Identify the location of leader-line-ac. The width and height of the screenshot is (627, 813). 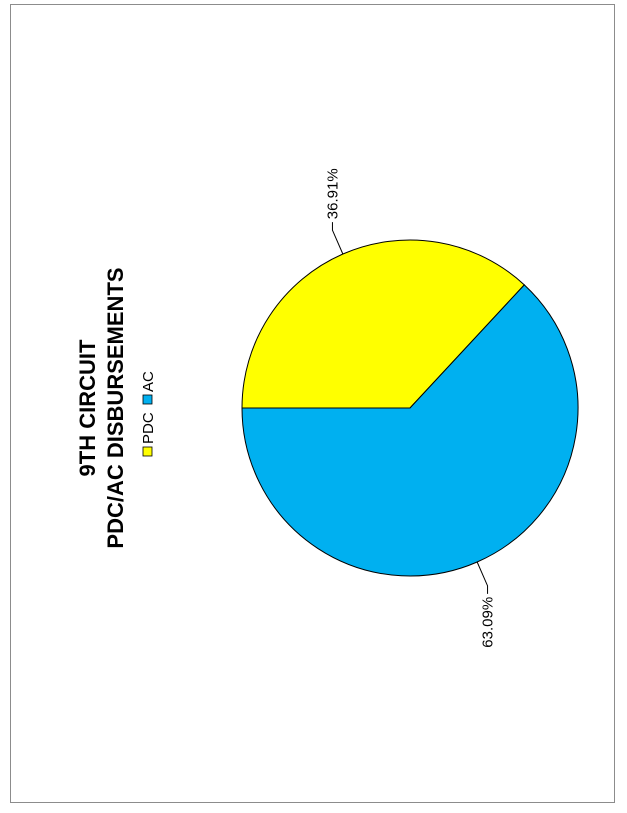
(482, 577).